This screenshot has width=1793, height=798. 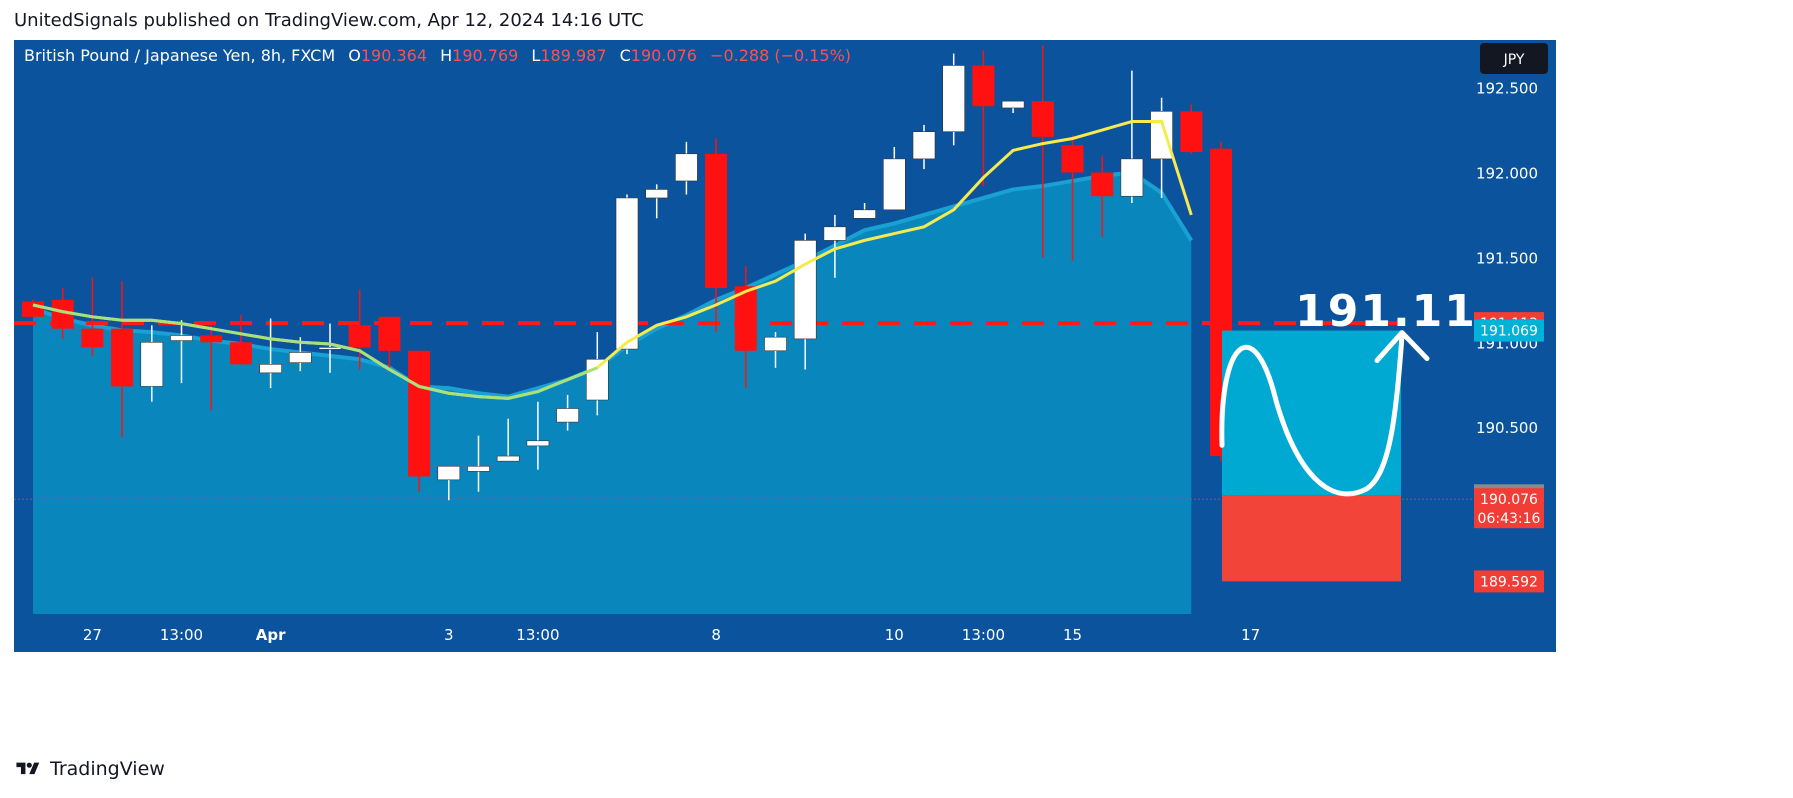 I want to click on currency-button: JPY, so click(x=1514, y=58).